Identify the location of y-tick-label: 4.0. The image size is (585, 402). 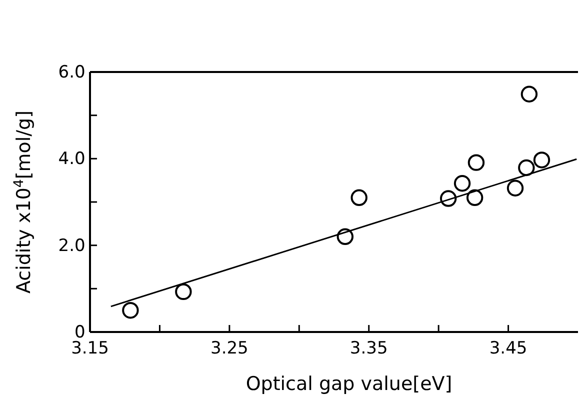
(72, 159).